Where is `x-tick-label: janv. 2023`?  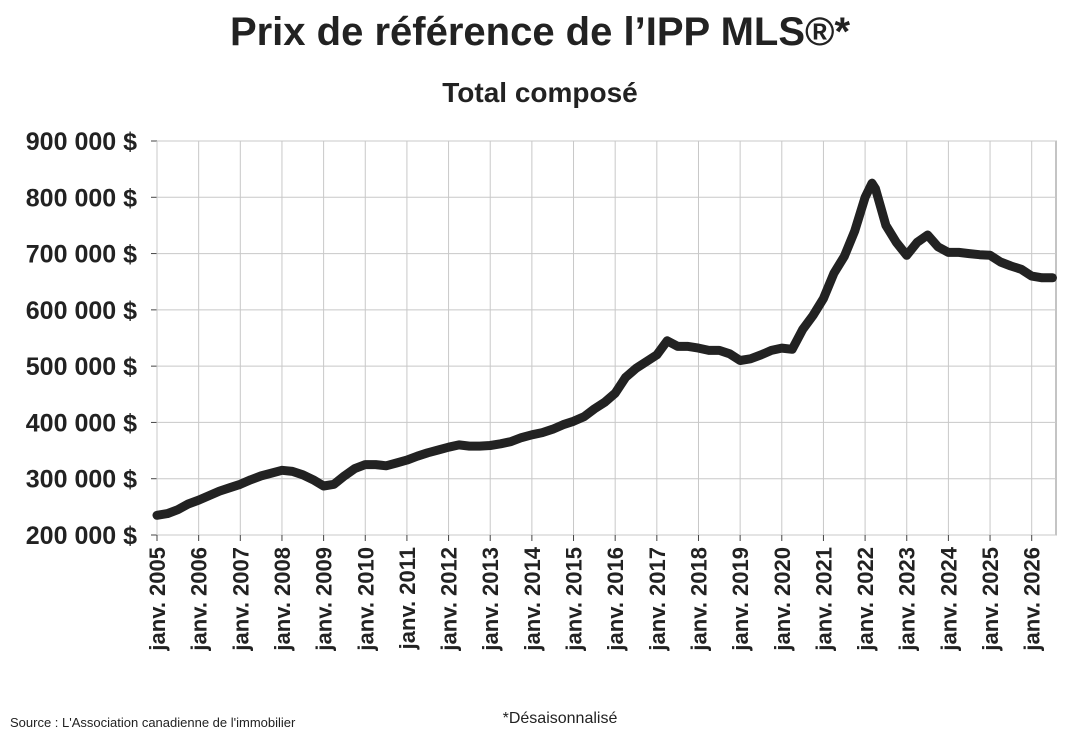
x-tick-label: janv. 2023 is located at coordinates (907, 599).